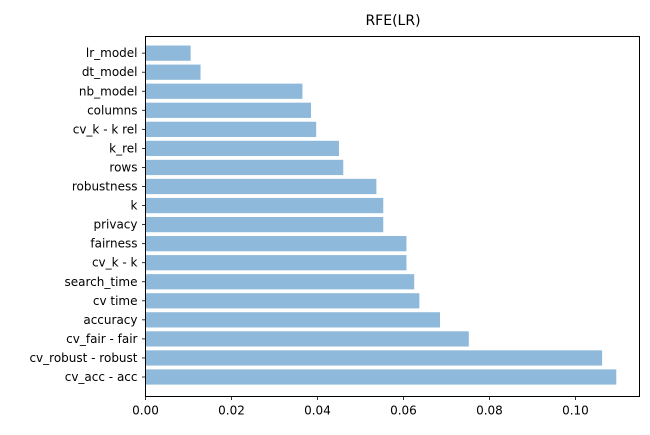 The image size is (650, 435). What do you see at coordinates (108, 91) in the screenshot?
I see `y-tick-label: nb_model` at bounding box center [108, 91].